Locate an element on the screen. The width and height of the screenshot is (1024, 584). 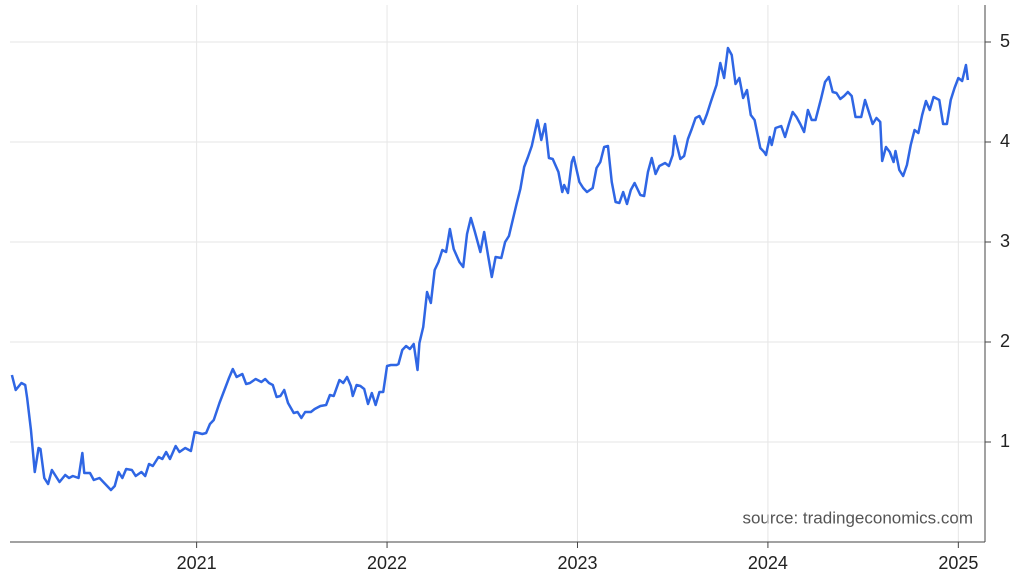
x-tick-label: 2022 is located at coordinates (387, 563).